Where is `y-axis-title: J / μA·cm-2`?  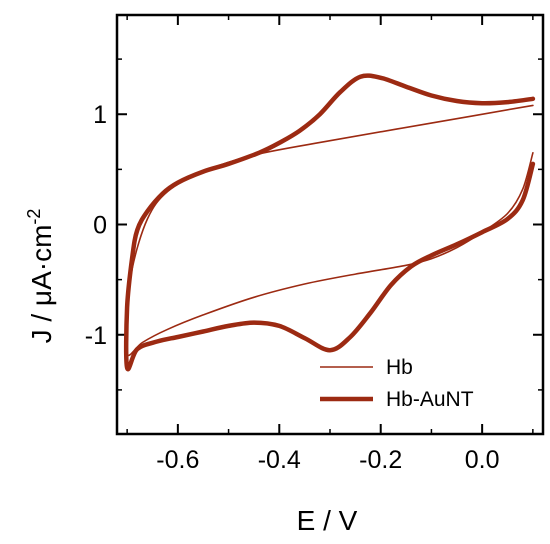 y-axis-title: J / μA·cm-2 is located at coordinates (40, 276).